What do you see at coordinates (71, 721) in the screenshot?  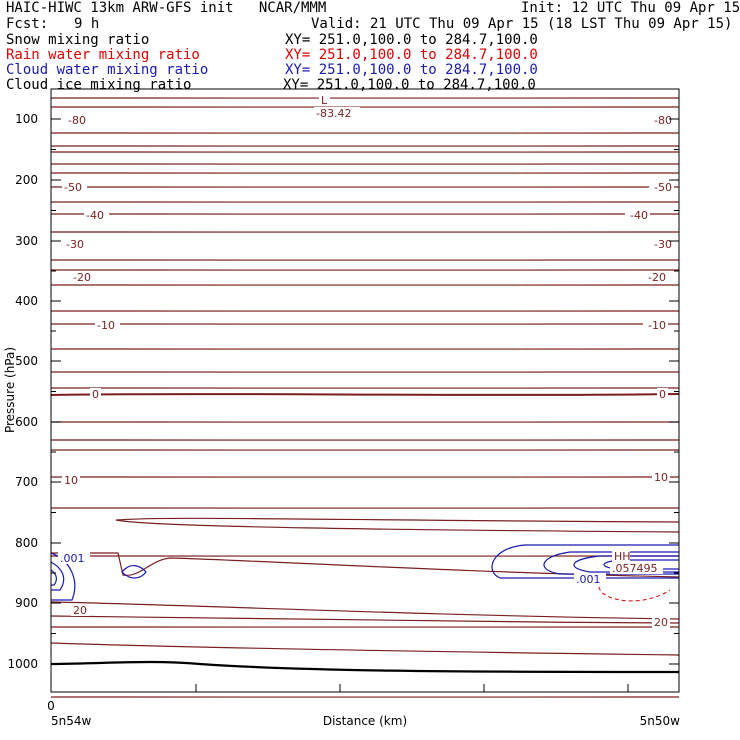 I see `x-end-label-left: 5n54w` at bounding box center [71, 721].